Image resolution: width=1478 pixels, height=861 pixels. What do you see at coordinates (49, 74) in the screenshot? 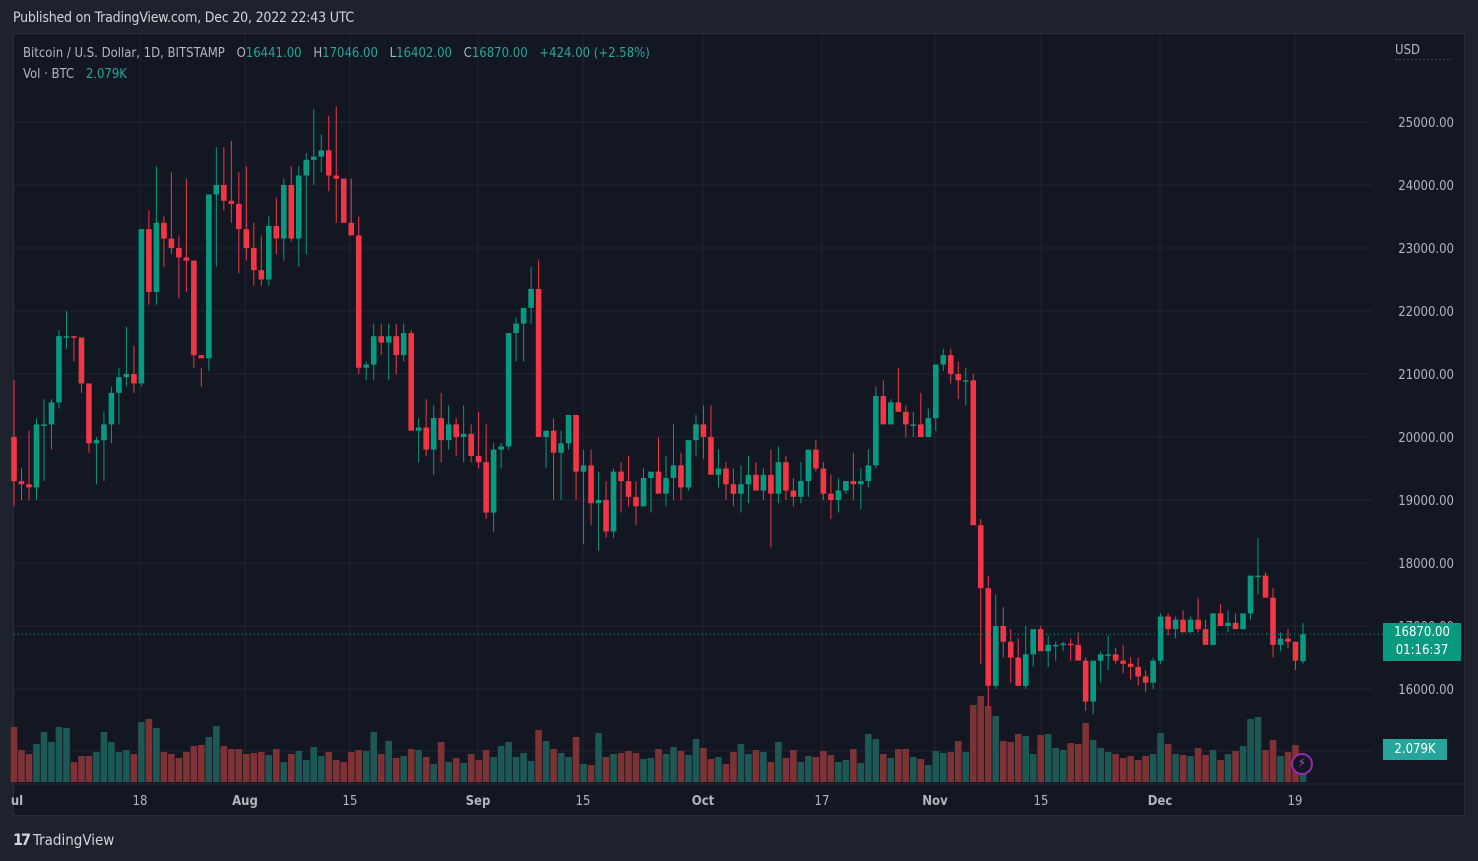
I see `volume-label: Vol · BTC` at bounding box center [49, 74].